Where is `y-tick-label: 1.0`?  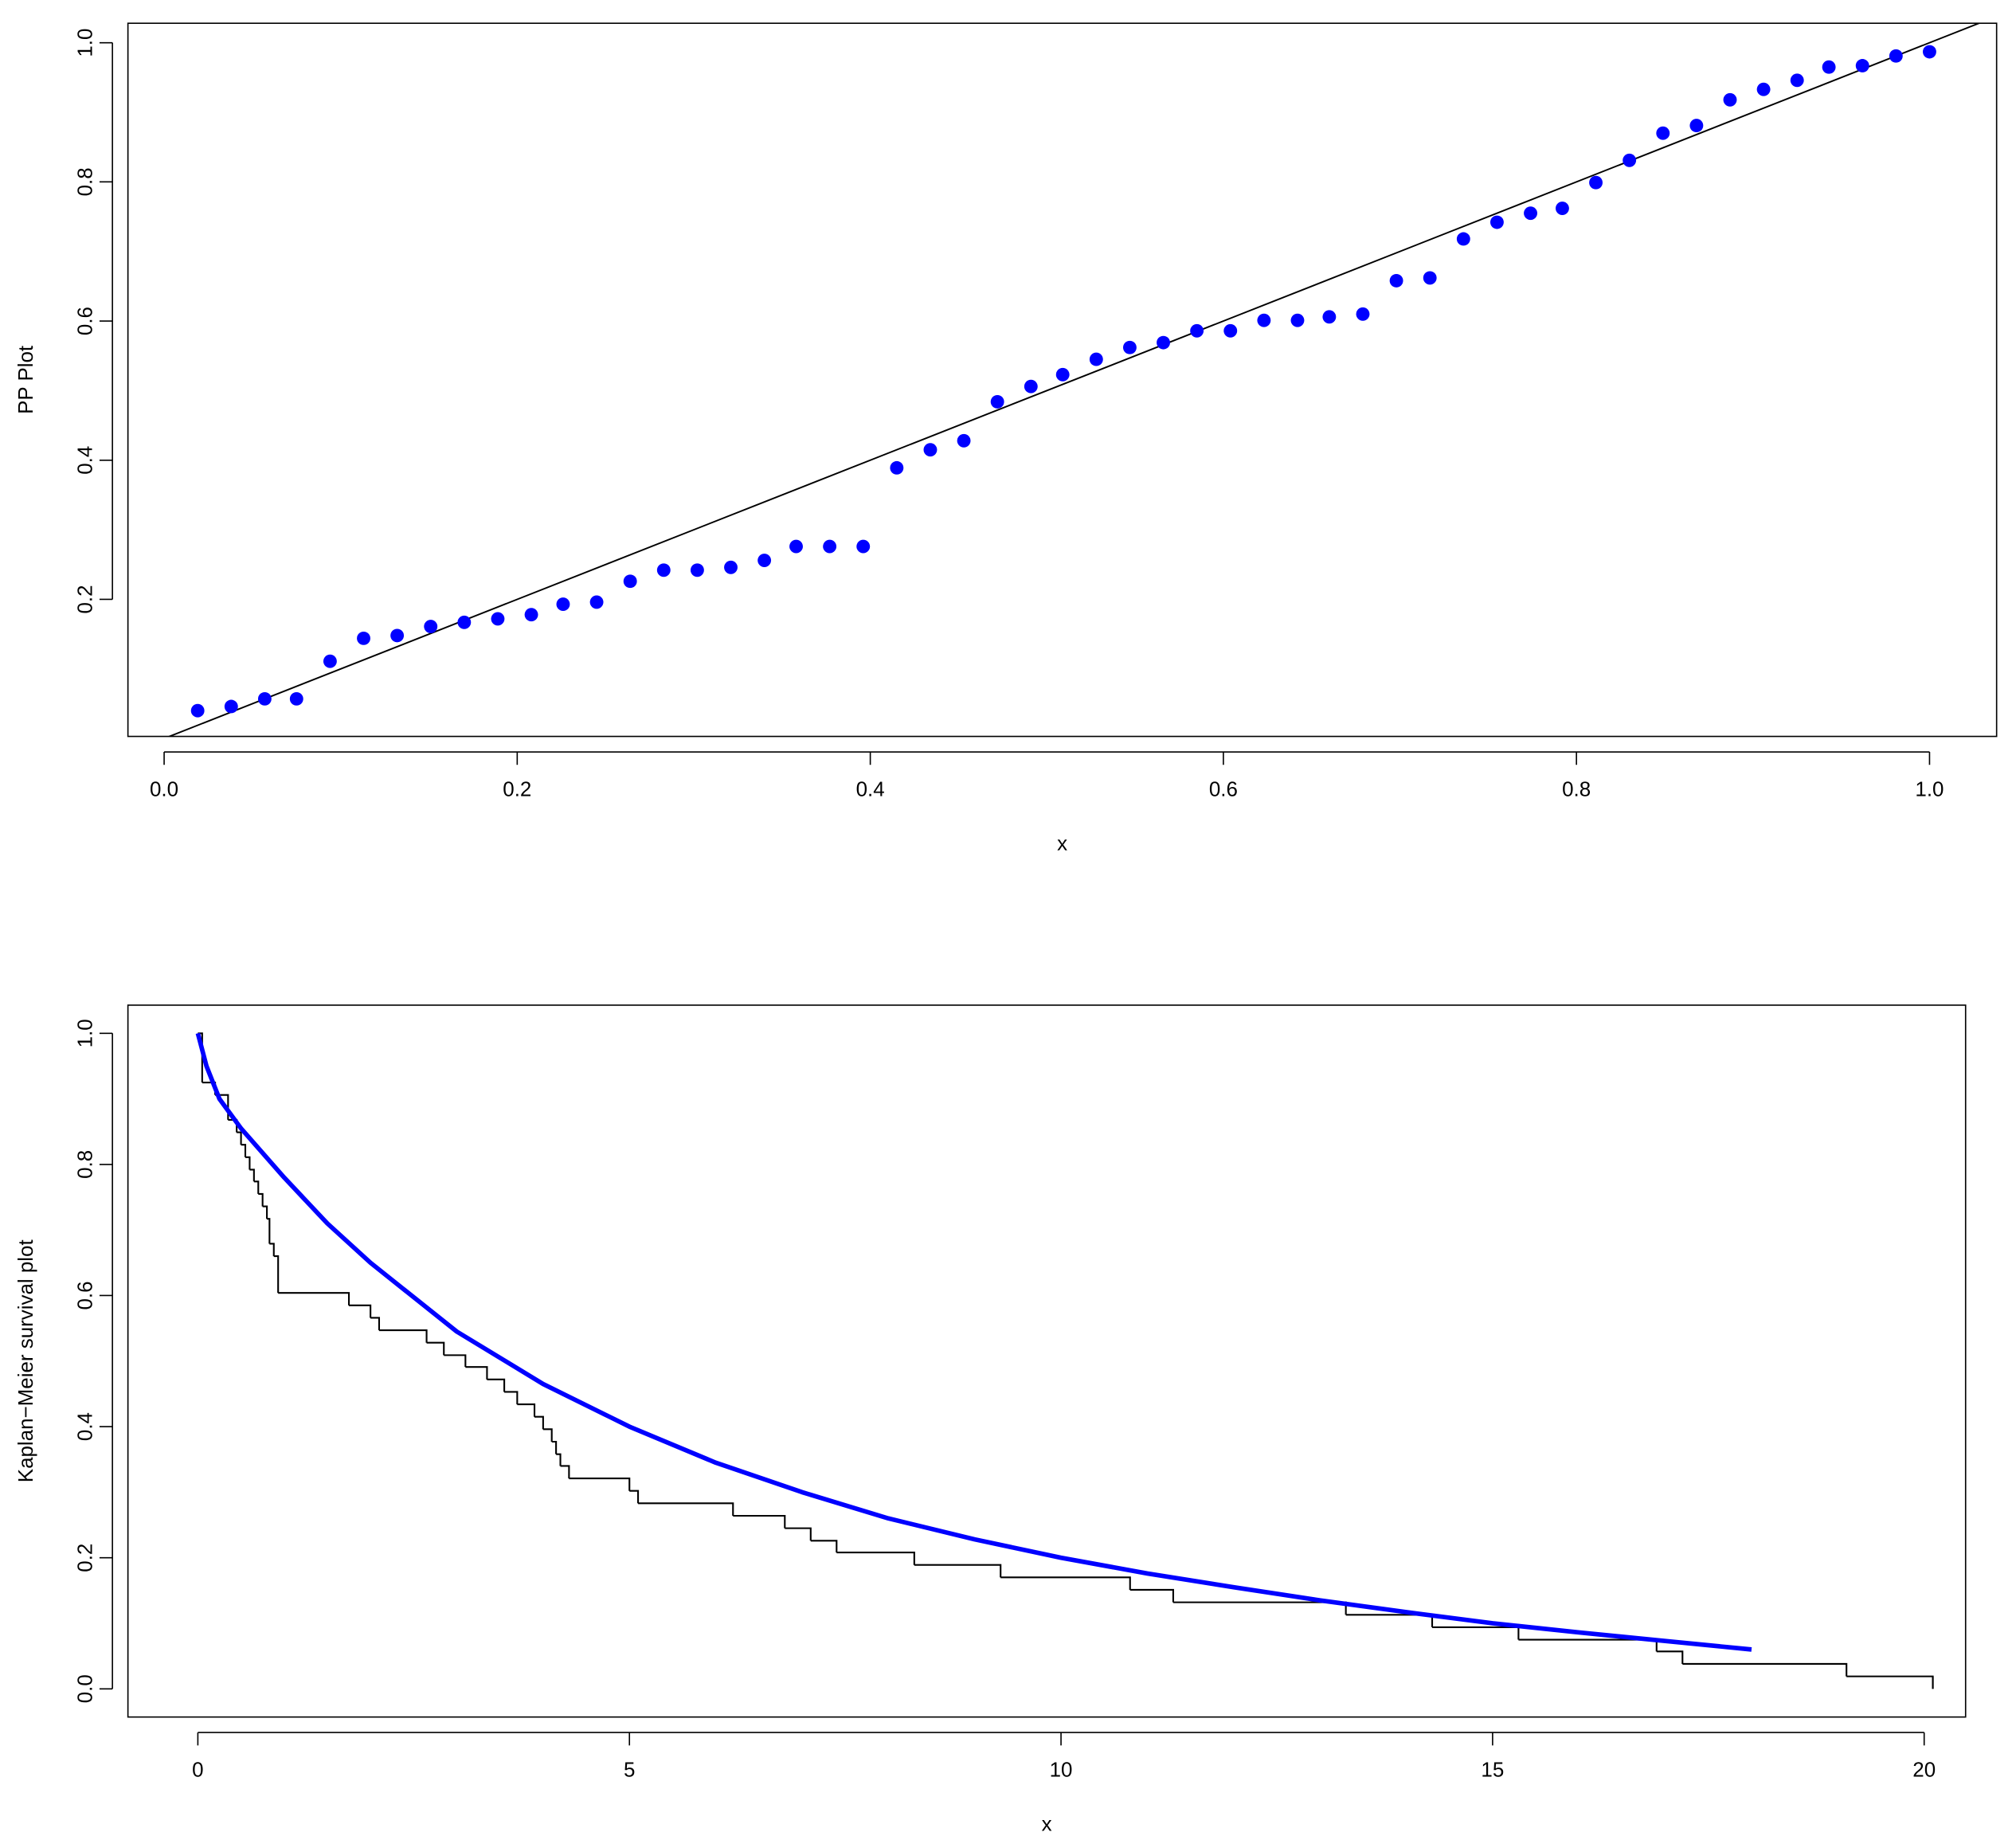 y-tick-label: 1.0 is located at coordinates (86, 43).